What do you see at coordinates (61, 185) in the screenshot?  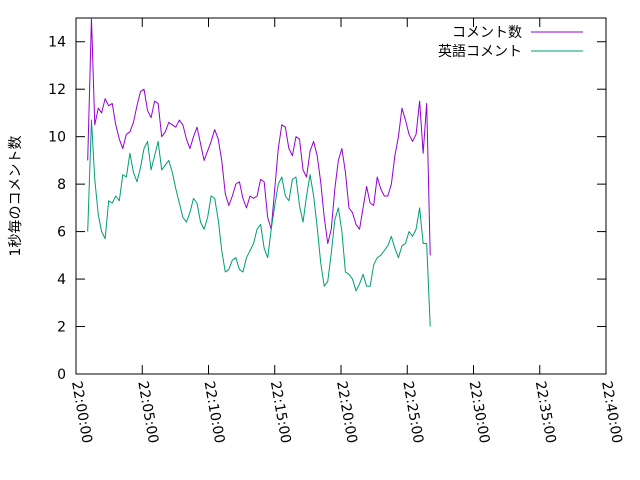 I see `y-tick-label: 8` at bounding box center [61, 185].